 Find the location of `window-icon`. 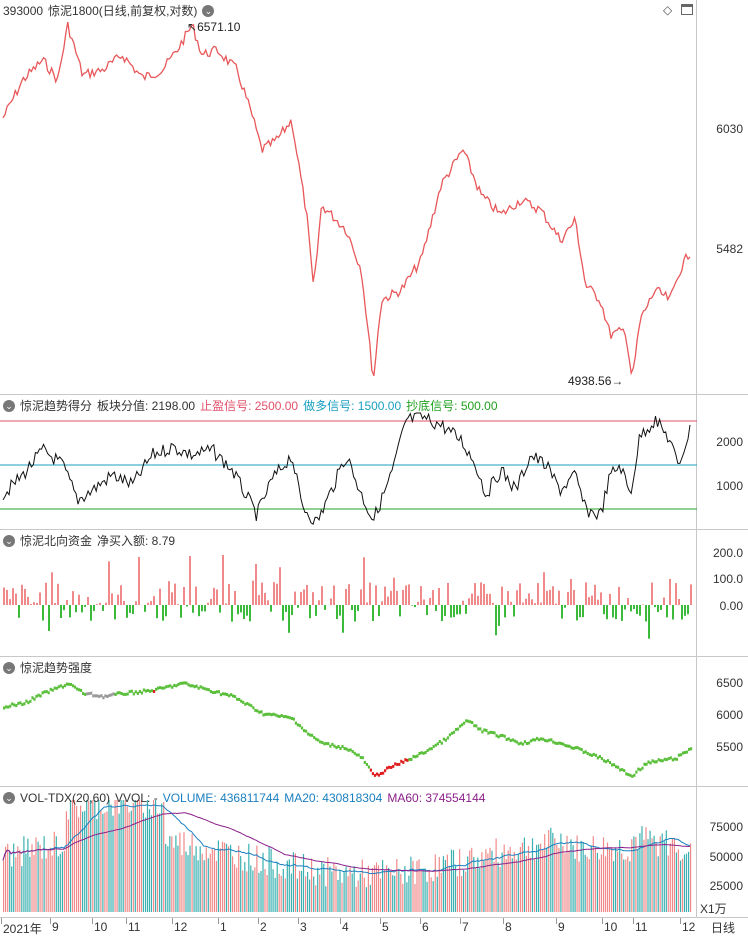

window-icon is located at coordinates (687, 9).